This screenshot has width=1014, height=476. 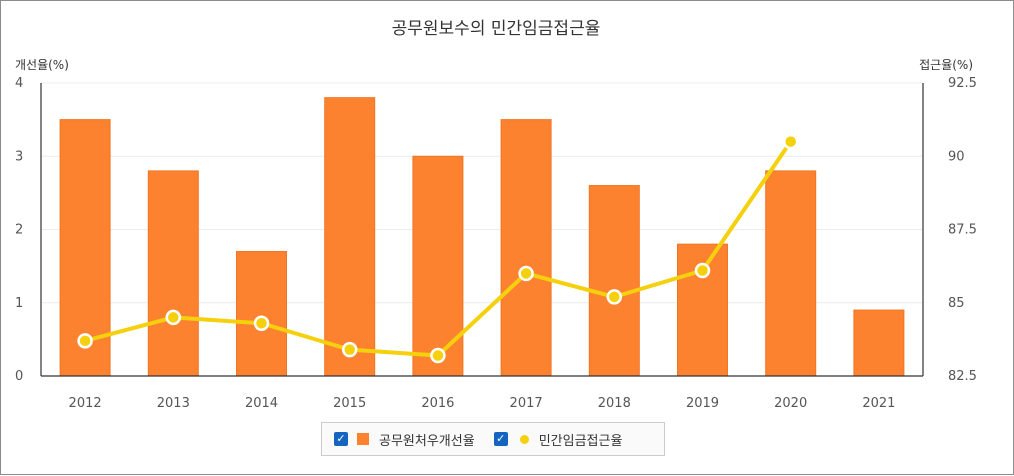 I want to click on legend-swatch-bar, so click(x=363, y=439).